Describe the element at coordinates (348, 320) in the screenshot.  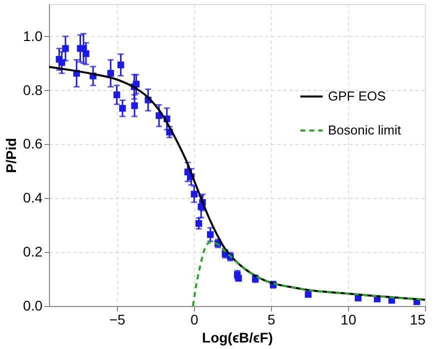
I see `x-tick-label: 10` at that location.